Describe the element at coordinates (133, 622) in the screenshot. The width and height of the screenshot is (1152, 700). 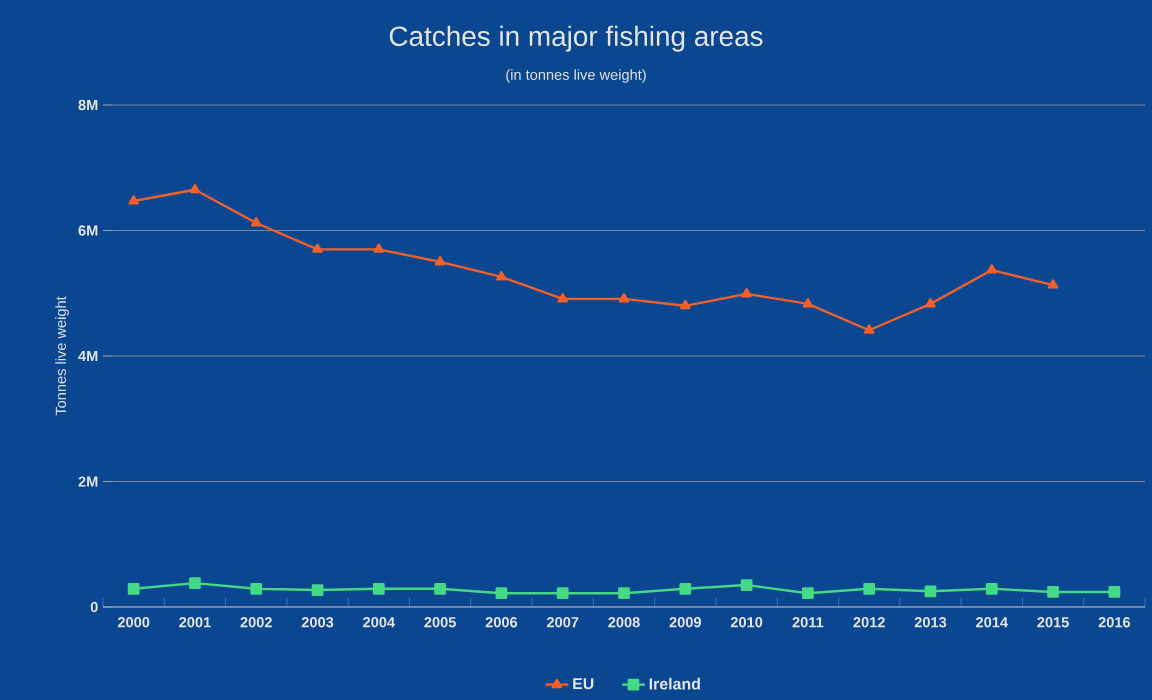
I see `x-tick-label: 2000` at that location.